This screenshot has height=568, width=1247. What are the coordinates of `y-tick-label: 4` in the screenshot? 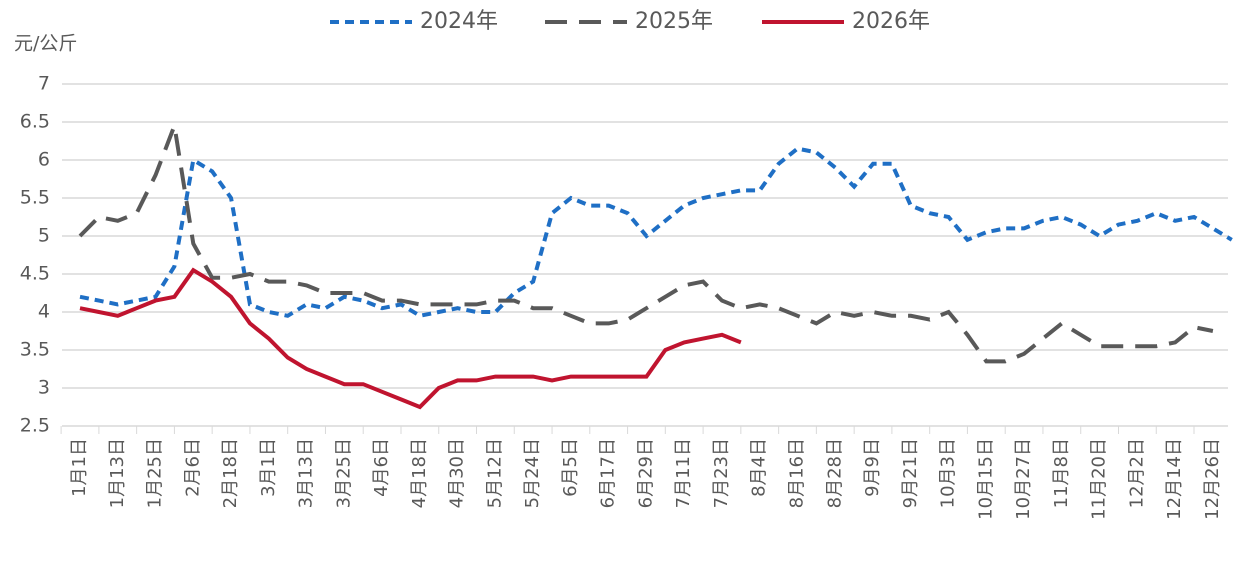 It's located at (44, 312).